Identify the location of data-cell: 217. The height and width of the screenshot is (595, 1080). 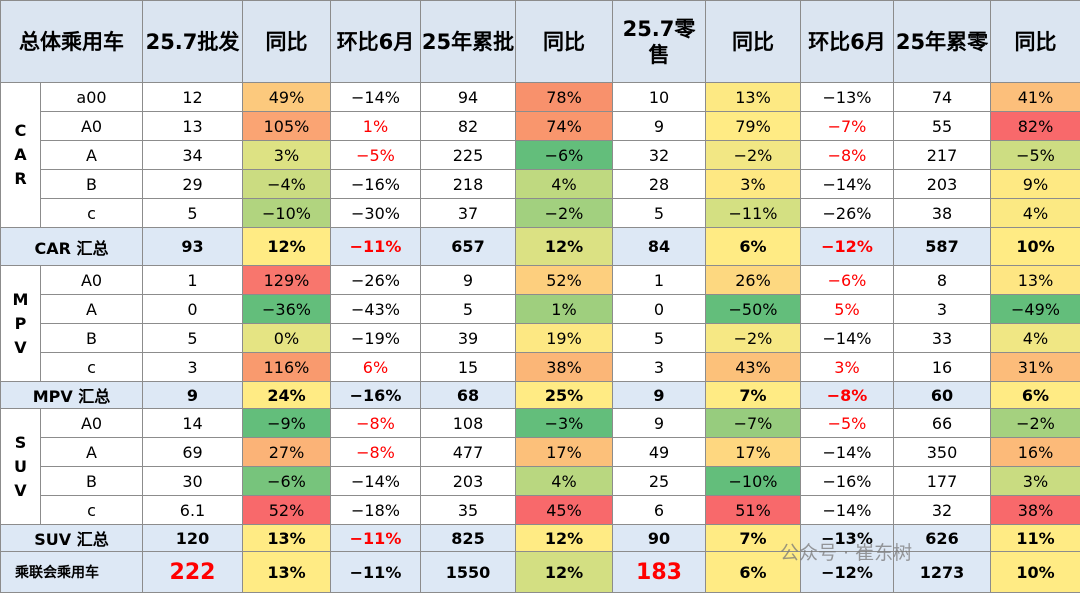
(942, 155).